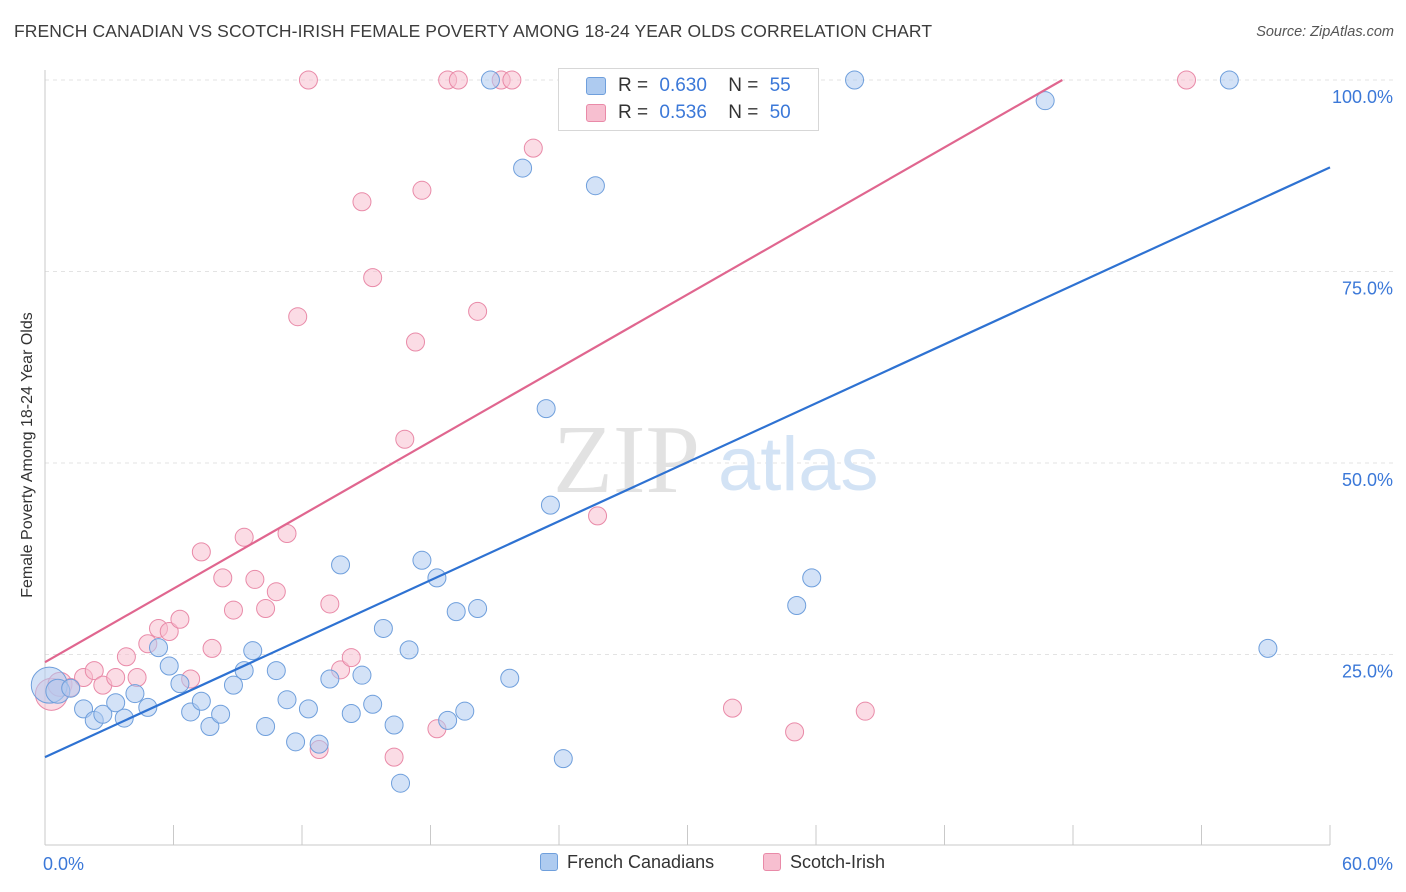 The image size is (1406, 892). Describe the element at coordinates (798, 464) in the screenshot. I see `watermark-atlas: atlas` at that location.